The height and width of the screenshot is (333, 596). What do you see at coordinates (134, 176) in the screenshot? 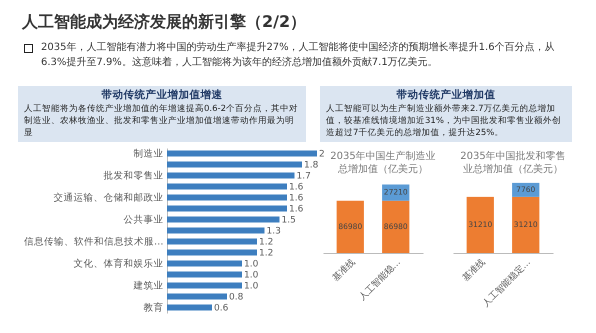
I see `y-tick-label: 批发和零售业` at bounding box center [134, 176].